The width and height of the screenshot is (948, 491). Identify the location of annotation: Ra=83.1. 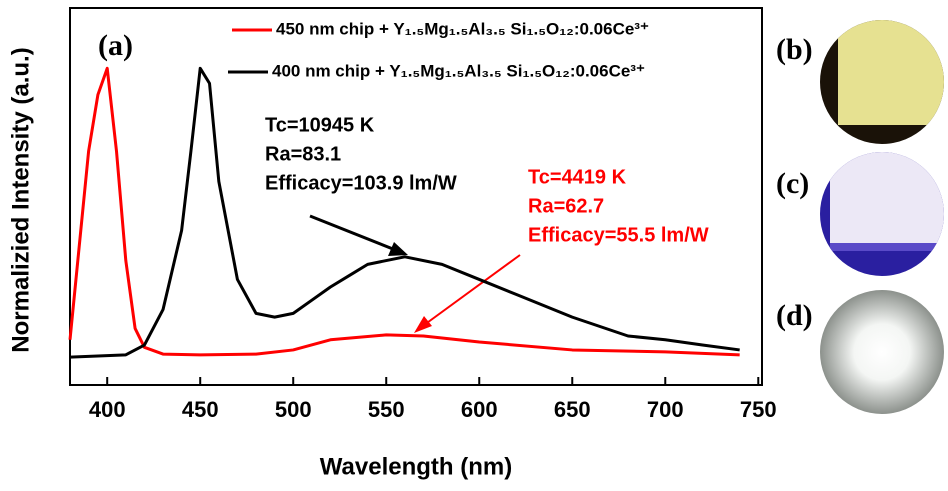
(303, 154).